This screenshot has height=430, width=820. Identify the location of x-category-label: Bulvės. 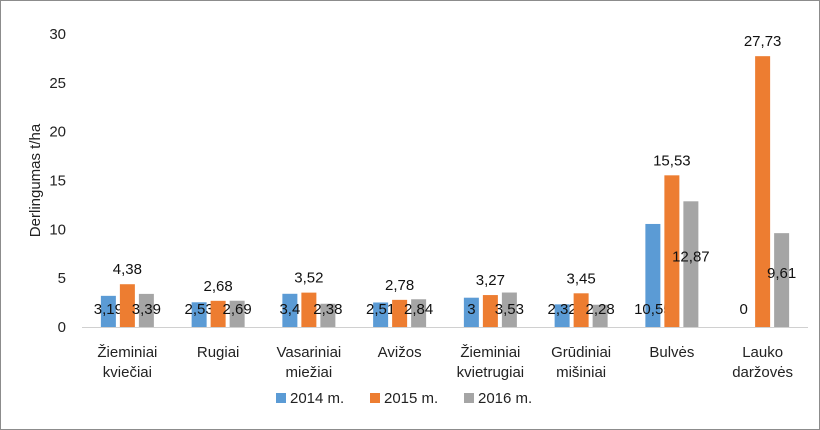
(671, 352).